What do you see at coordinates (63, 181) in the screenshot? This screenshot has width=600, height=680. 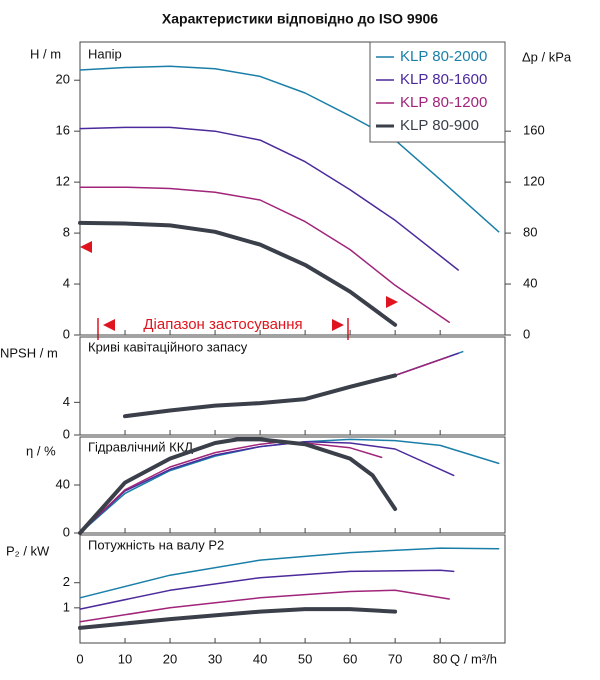 I see `y-tick-label: 12` at bounding box center [63, 181].